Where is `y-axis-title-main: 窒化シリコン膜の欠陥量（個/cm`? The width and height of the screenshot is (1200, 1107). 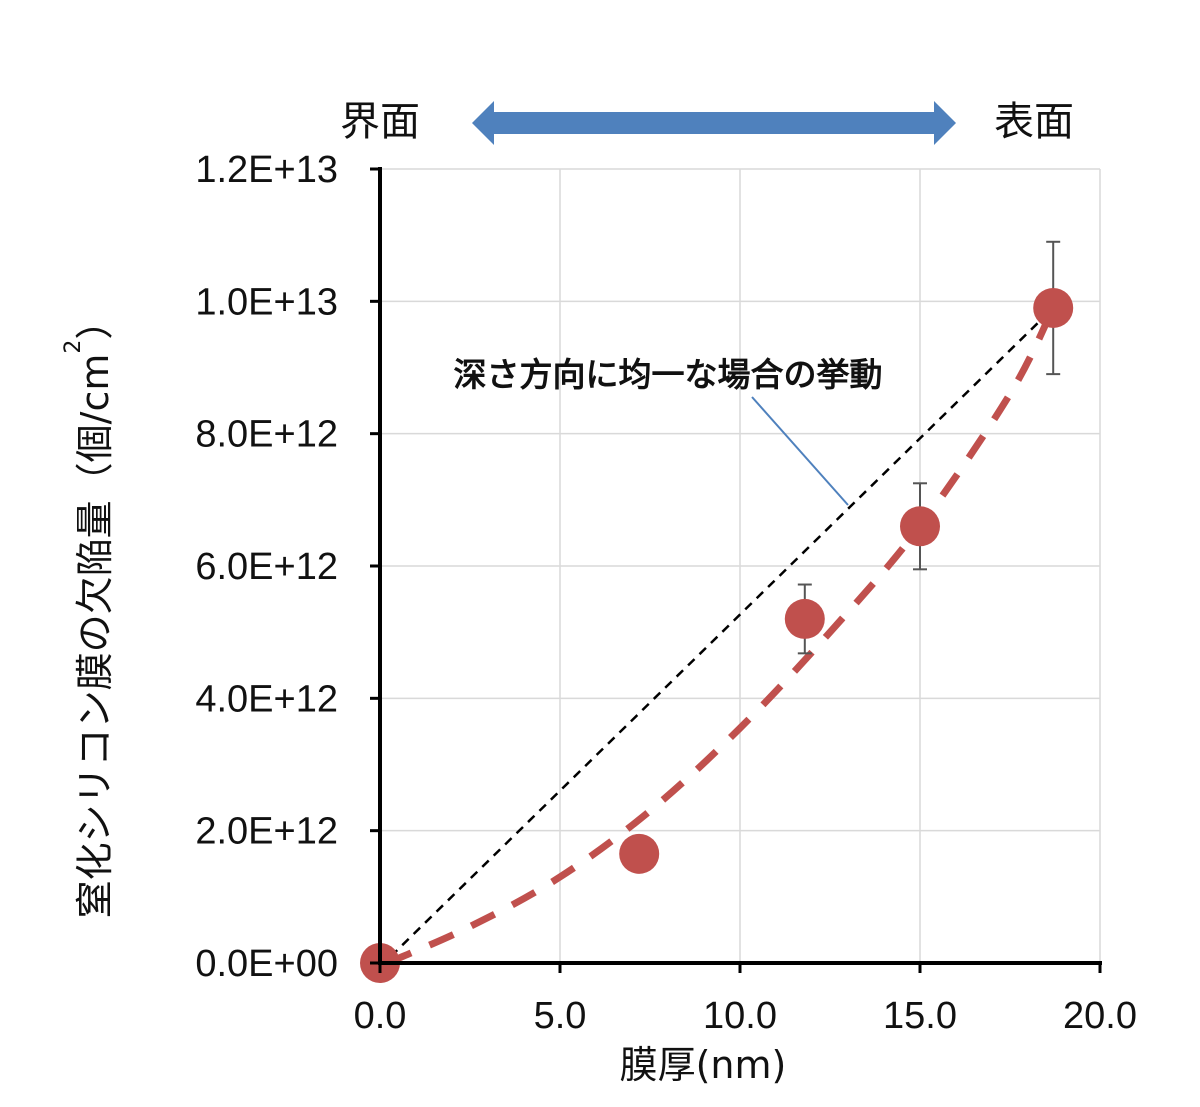
y-axis-title-main: 窒化シリコン膜の欠陥量（個/cm is located at coordinates (95, 636).